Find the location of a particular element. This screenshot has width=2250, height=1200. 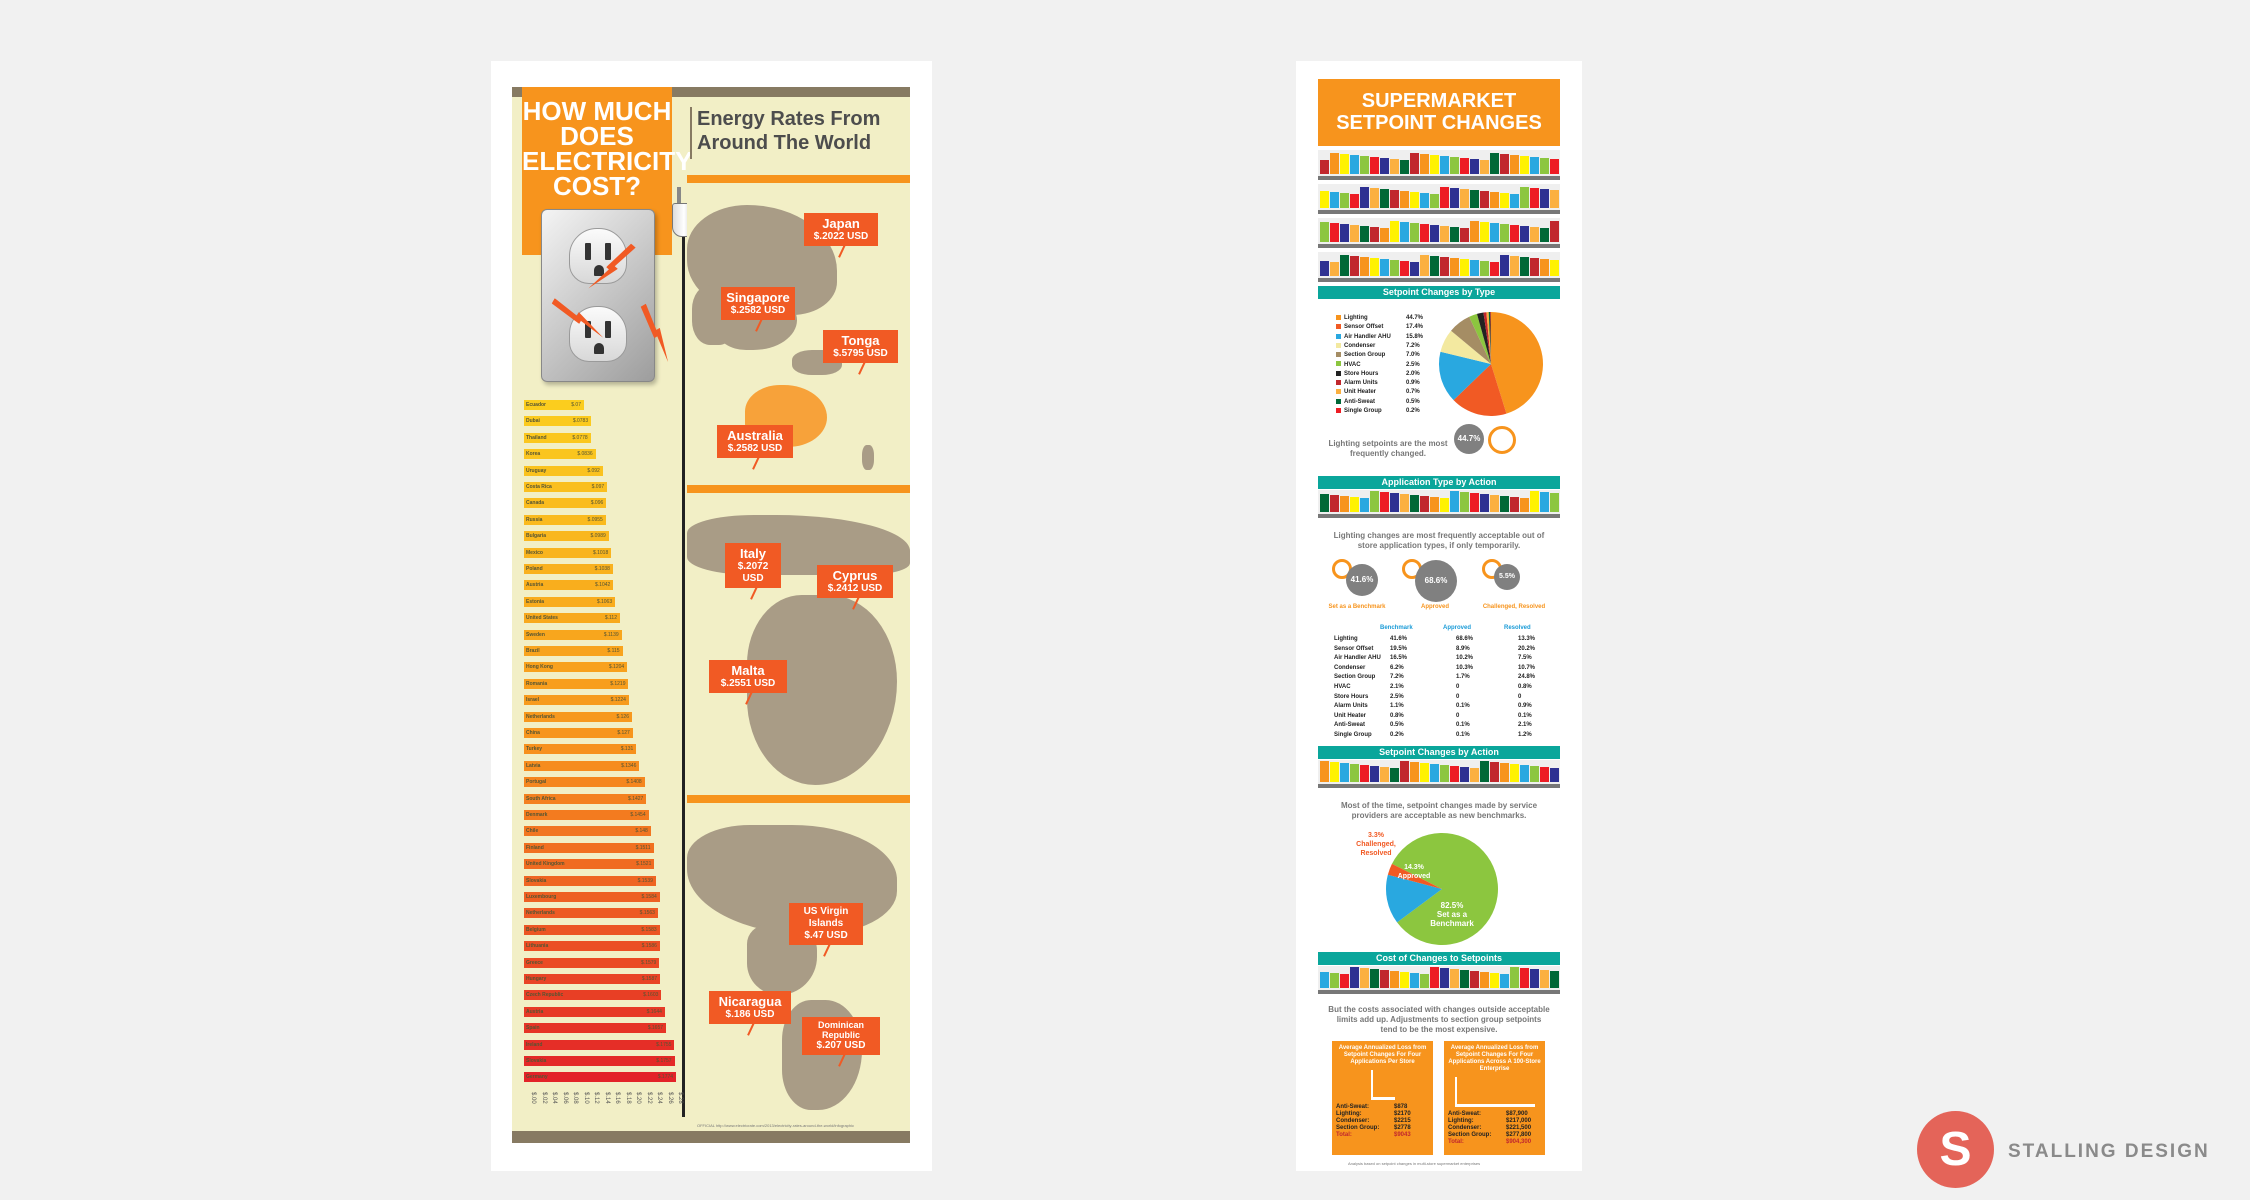

bar-29: Slovakia $.1539 is located at coordinates (590, 880).